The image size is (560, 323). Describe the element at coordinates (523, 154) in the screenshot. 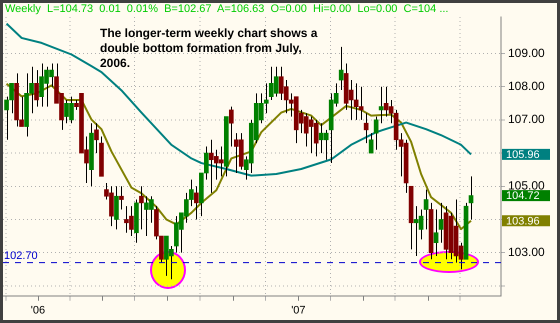

I see `text: 105.96` at that location.